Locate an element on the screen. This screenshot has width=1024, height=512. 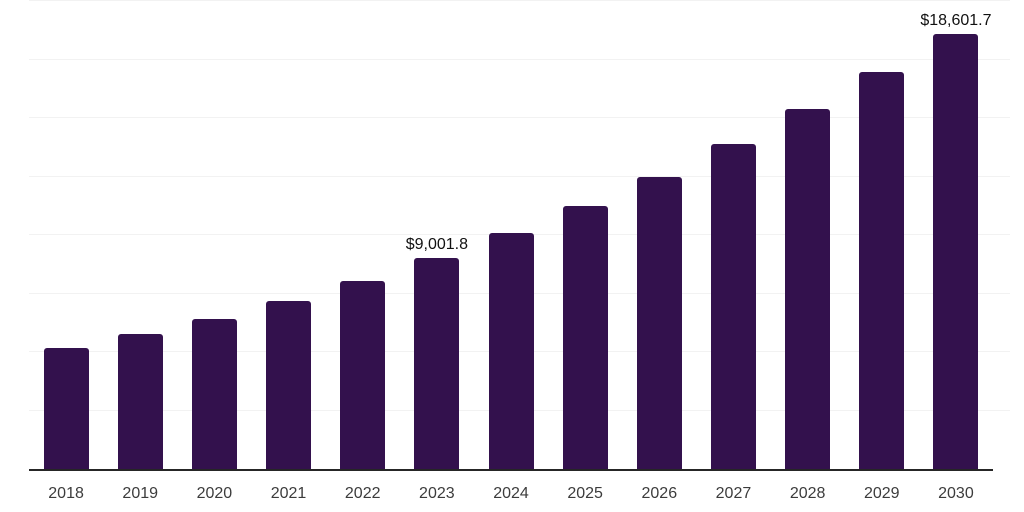
bar-2019 is located at coordinates (140, 401).